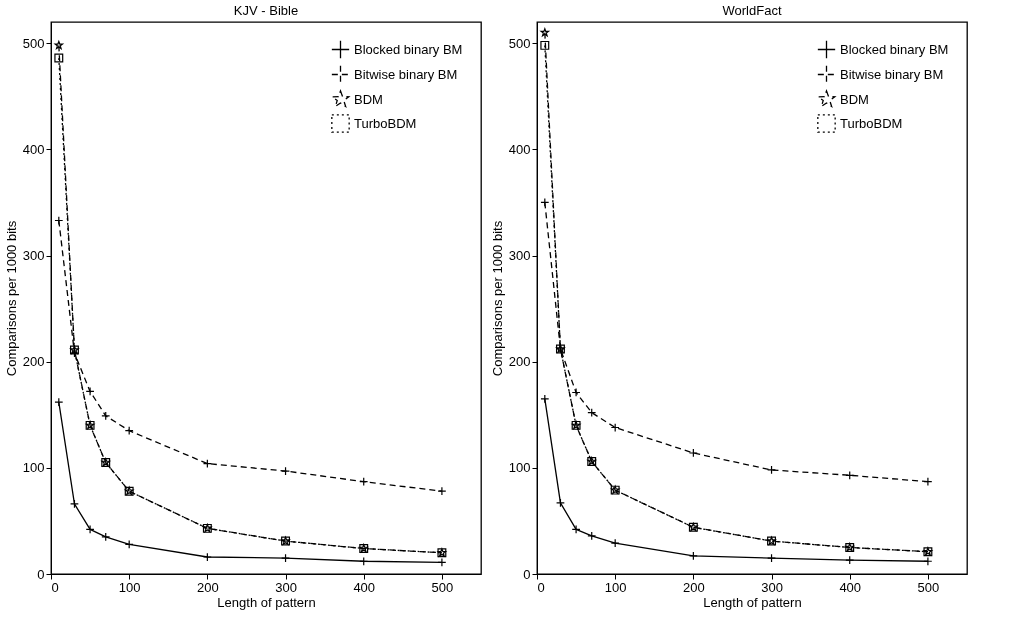 The width and height of the screenshot is (1013, 637). What do you see at coordinates (266, 10) in the screenshot?
I see `chart-title: KJV - Bible` at bounding box center [266, 10].